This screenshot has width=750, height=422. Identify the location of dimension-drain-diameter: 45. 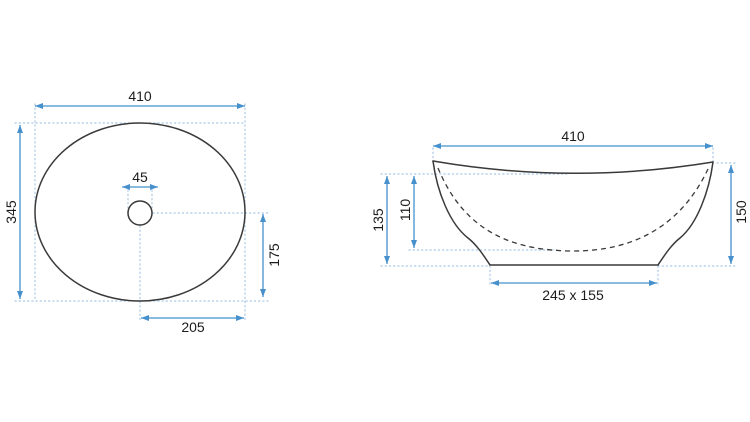
(140, 179).